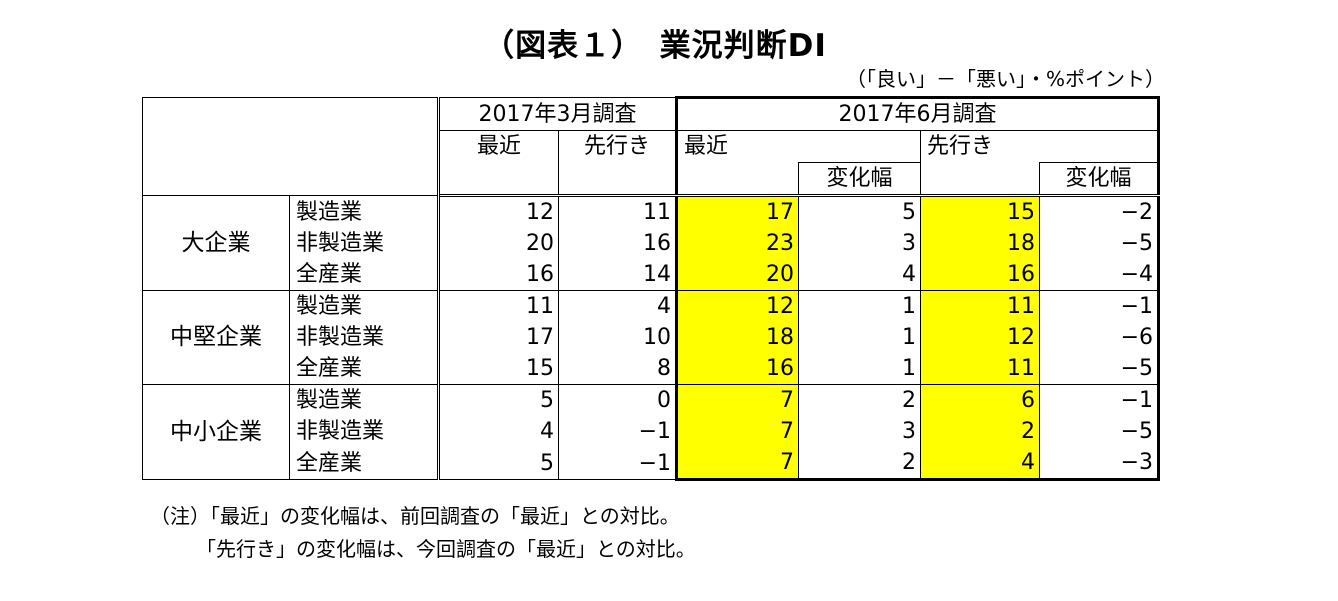  I want to click on cell-mar-recent: 4, so click(498, 431).